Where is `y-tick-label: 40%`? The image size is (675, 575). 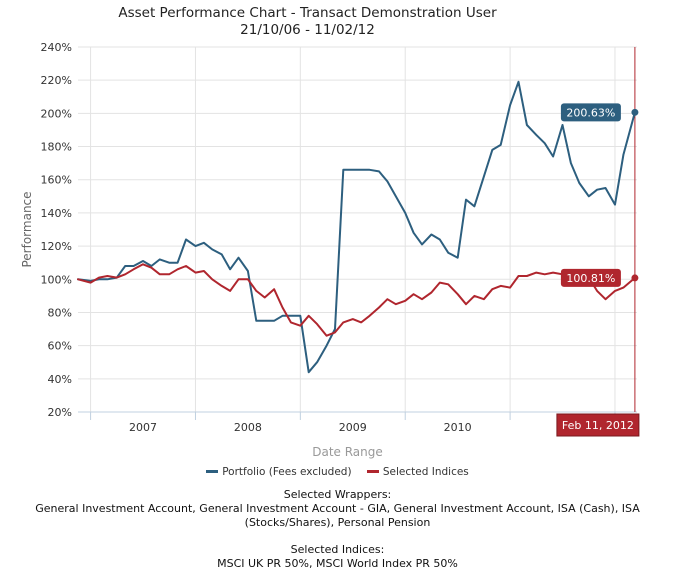 y-tick-label: 40% is located at coordinates (60, 379).